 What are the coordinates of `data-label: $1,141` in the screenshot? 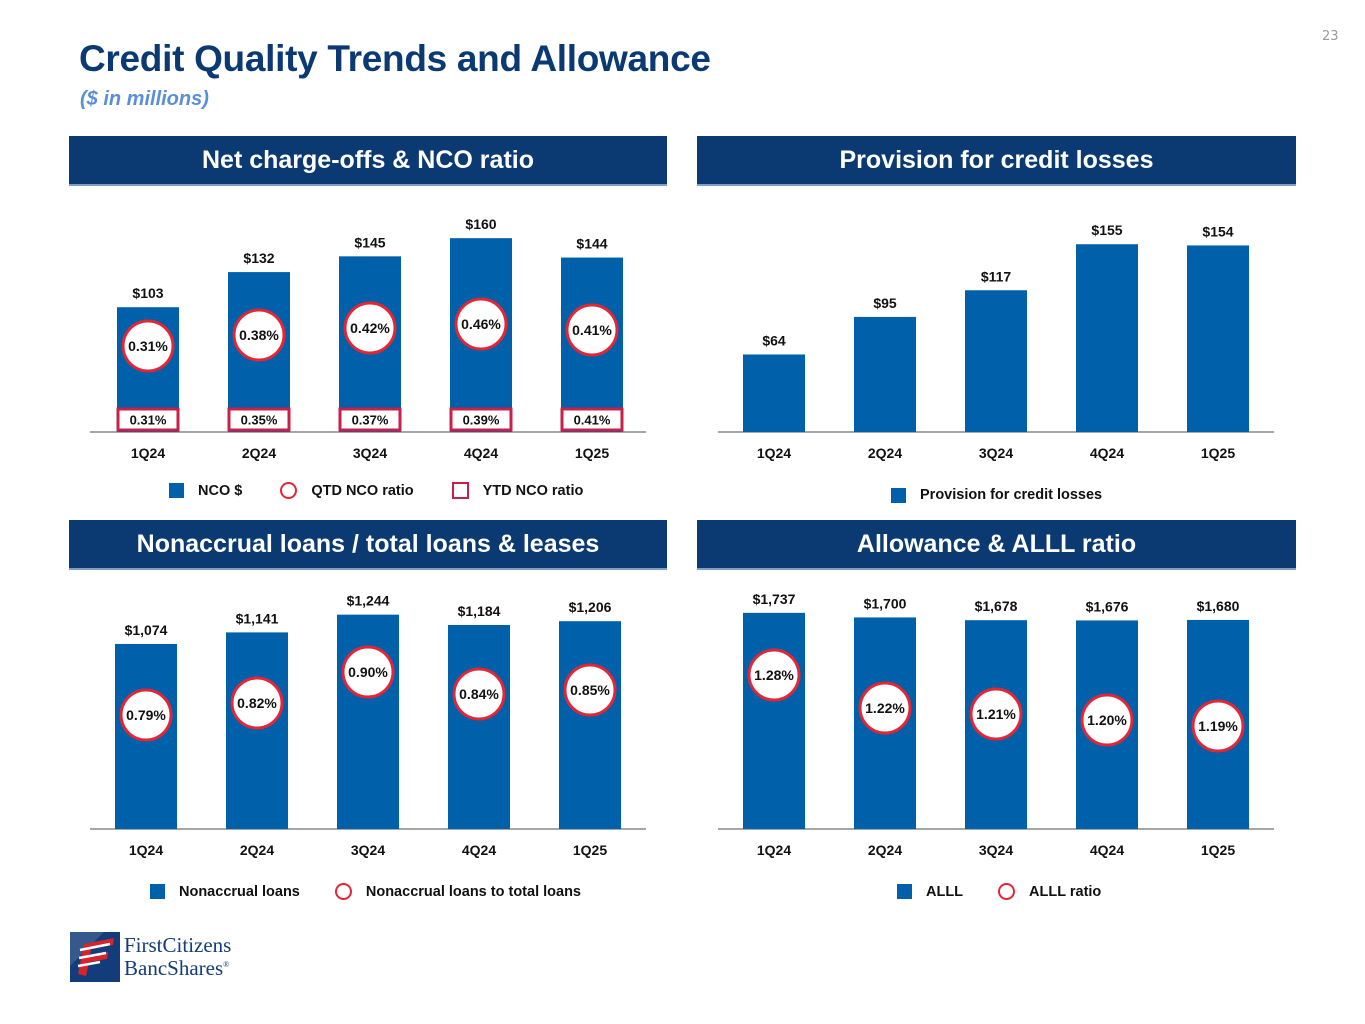 It's located at (257, 618).